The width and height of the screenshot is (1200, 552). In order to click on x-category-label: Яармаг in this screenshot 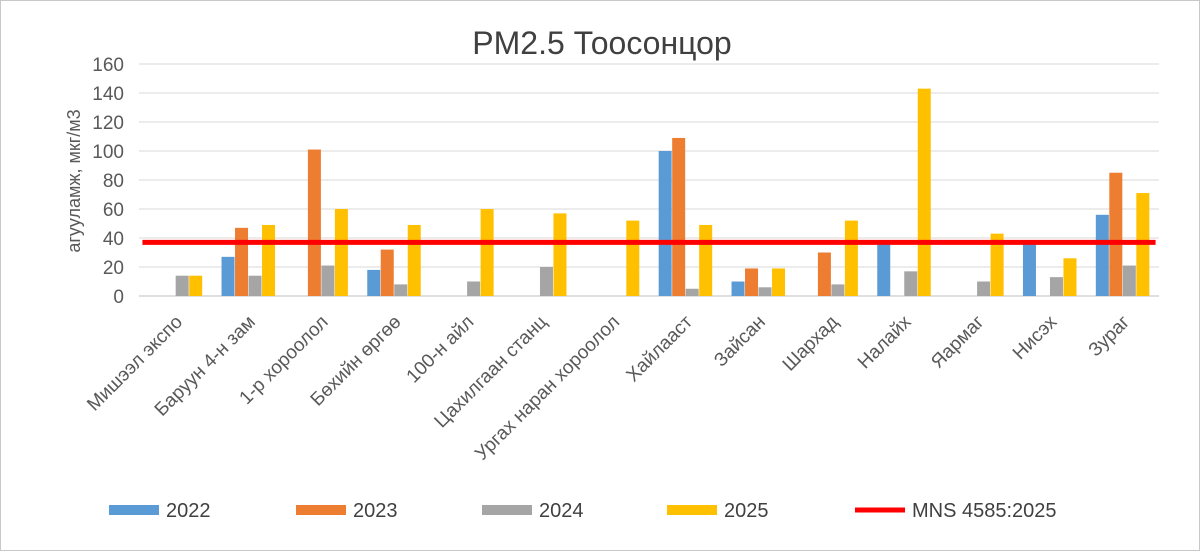, I will do `click(957, 342)`.